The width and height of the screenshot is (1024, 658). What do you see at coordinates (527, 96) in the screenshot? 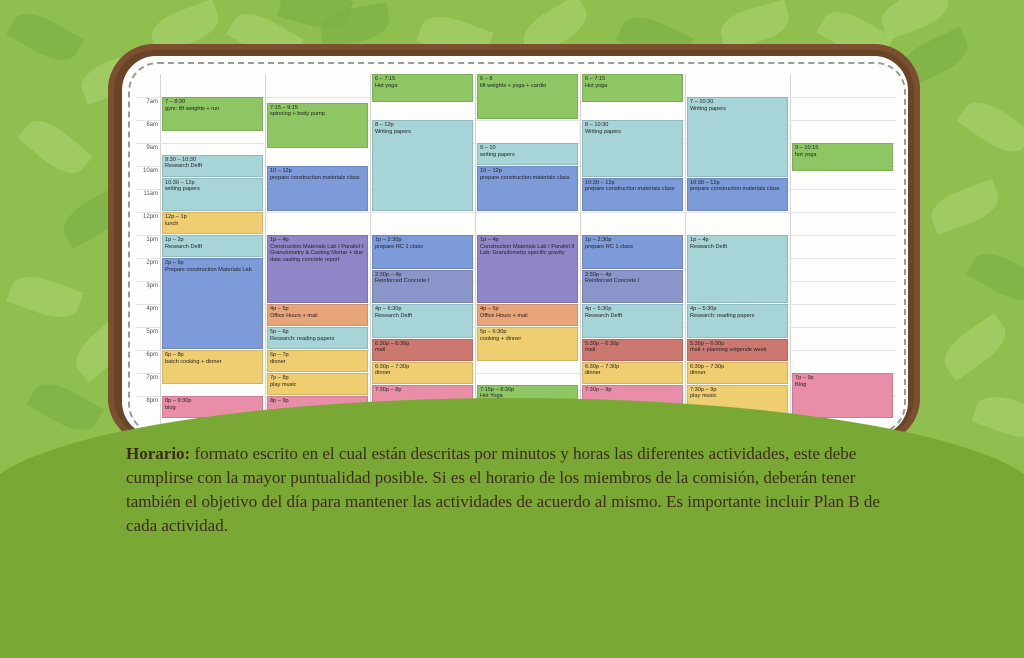
I see `calendar-event: 6 – 8 lift weights + yoga + cardio` at bounding box center [527, 96].